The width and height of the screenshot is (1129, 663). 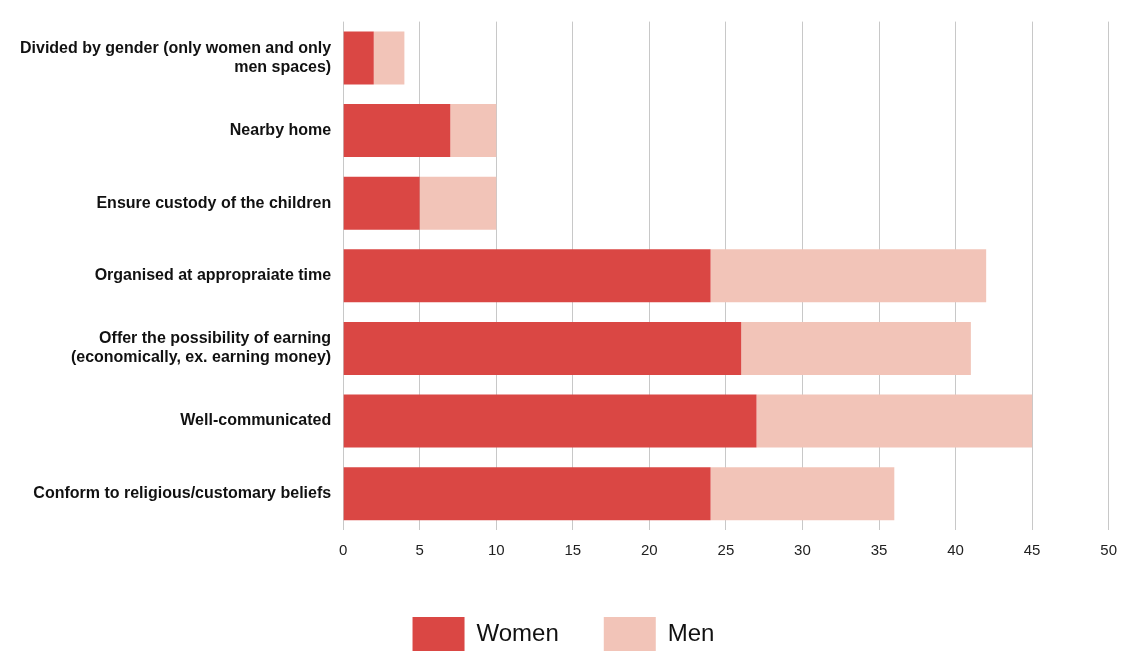 I want to click on x-tick-label: 45, so click(x=1032, y=550).